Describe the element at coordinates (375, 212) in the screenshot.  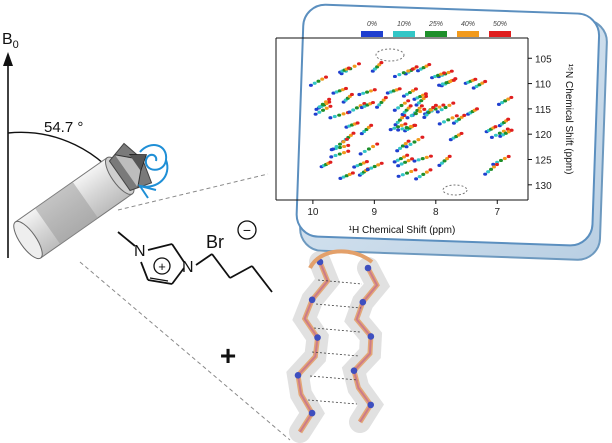
I see `x-tick-label: 9` at that location.